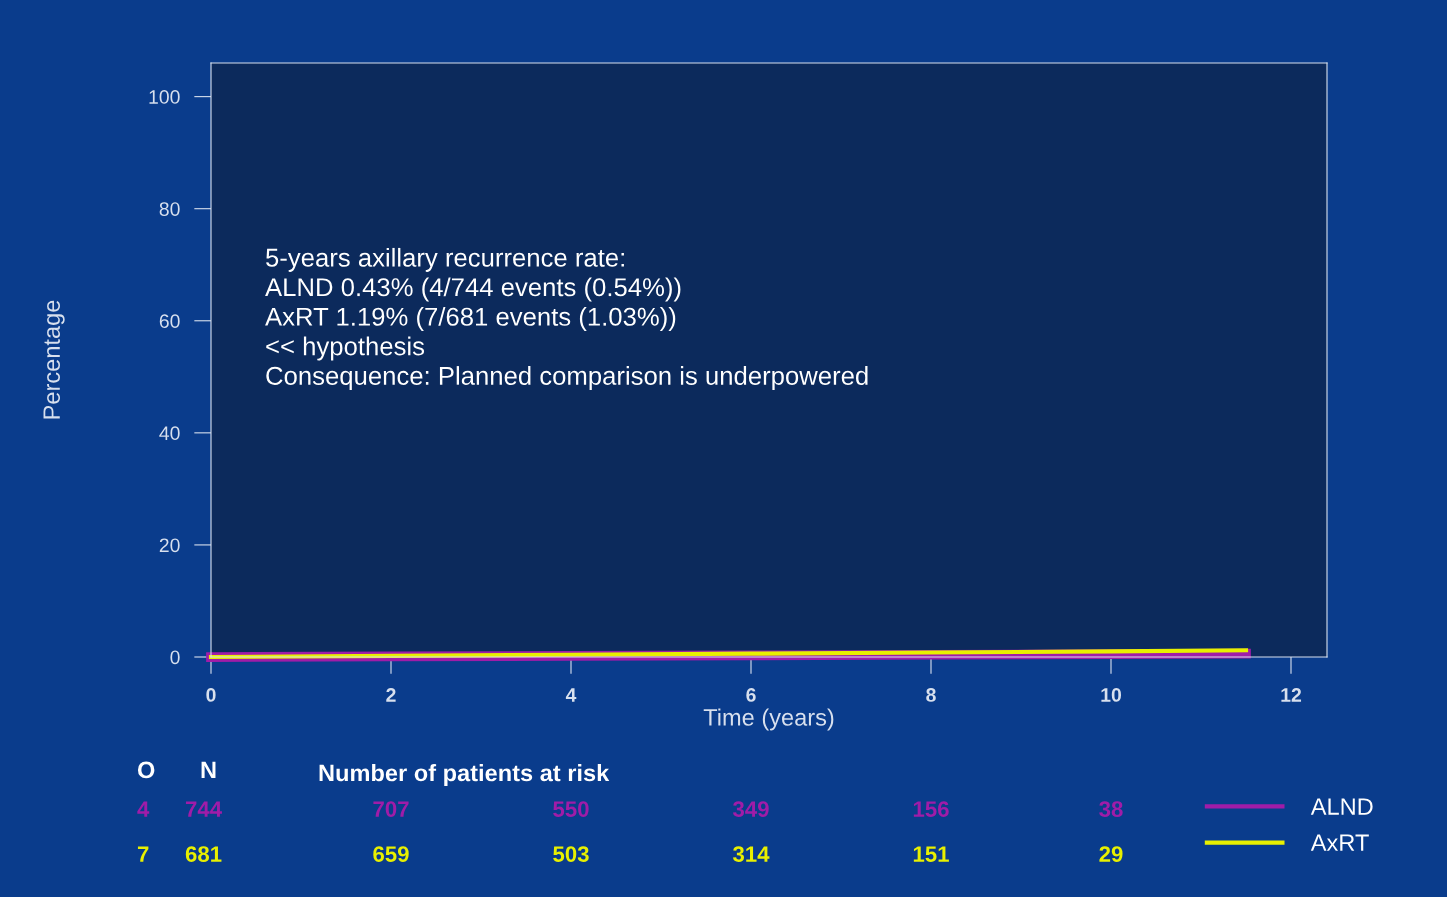  I want to click on legend-label: ALND, so click(1341, 806).